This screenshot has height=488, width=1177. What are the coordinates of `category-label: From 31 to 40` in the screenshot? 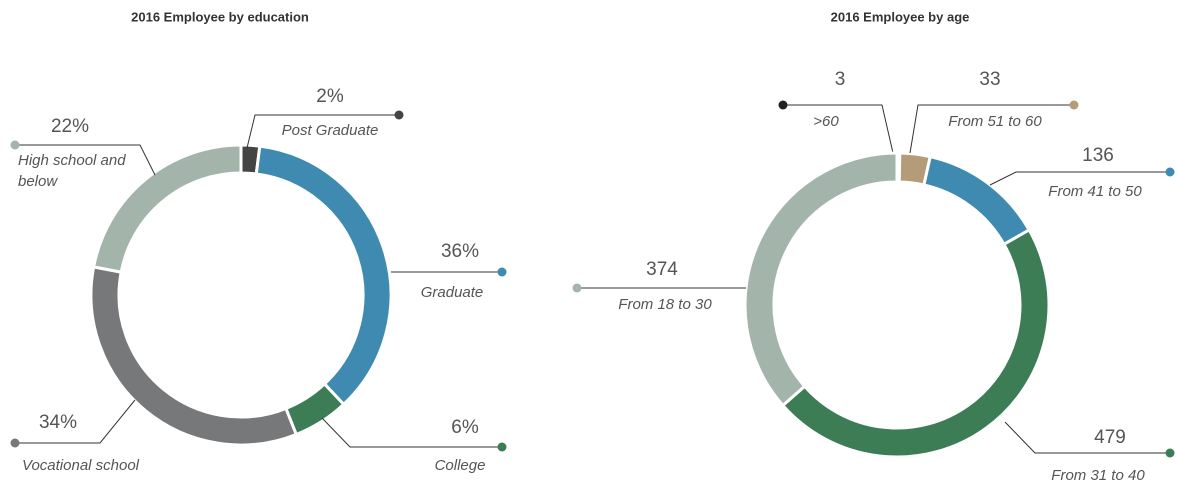 It's located at (1098, 475).